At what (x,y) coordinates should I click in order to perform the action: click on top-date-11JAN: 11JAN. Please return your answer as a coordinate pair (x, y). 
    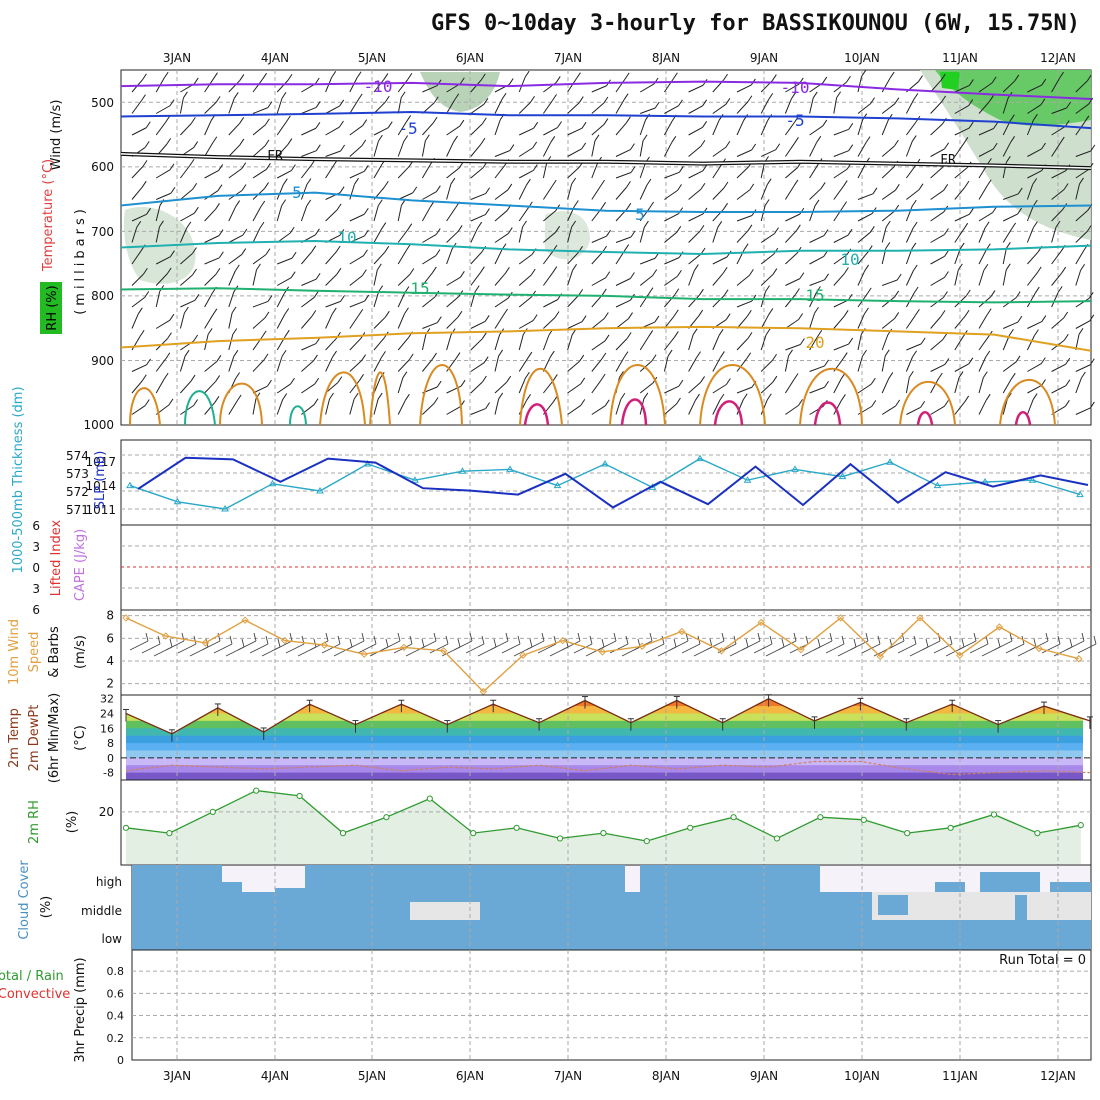
    Looking at the image, I should click on (960, 58).